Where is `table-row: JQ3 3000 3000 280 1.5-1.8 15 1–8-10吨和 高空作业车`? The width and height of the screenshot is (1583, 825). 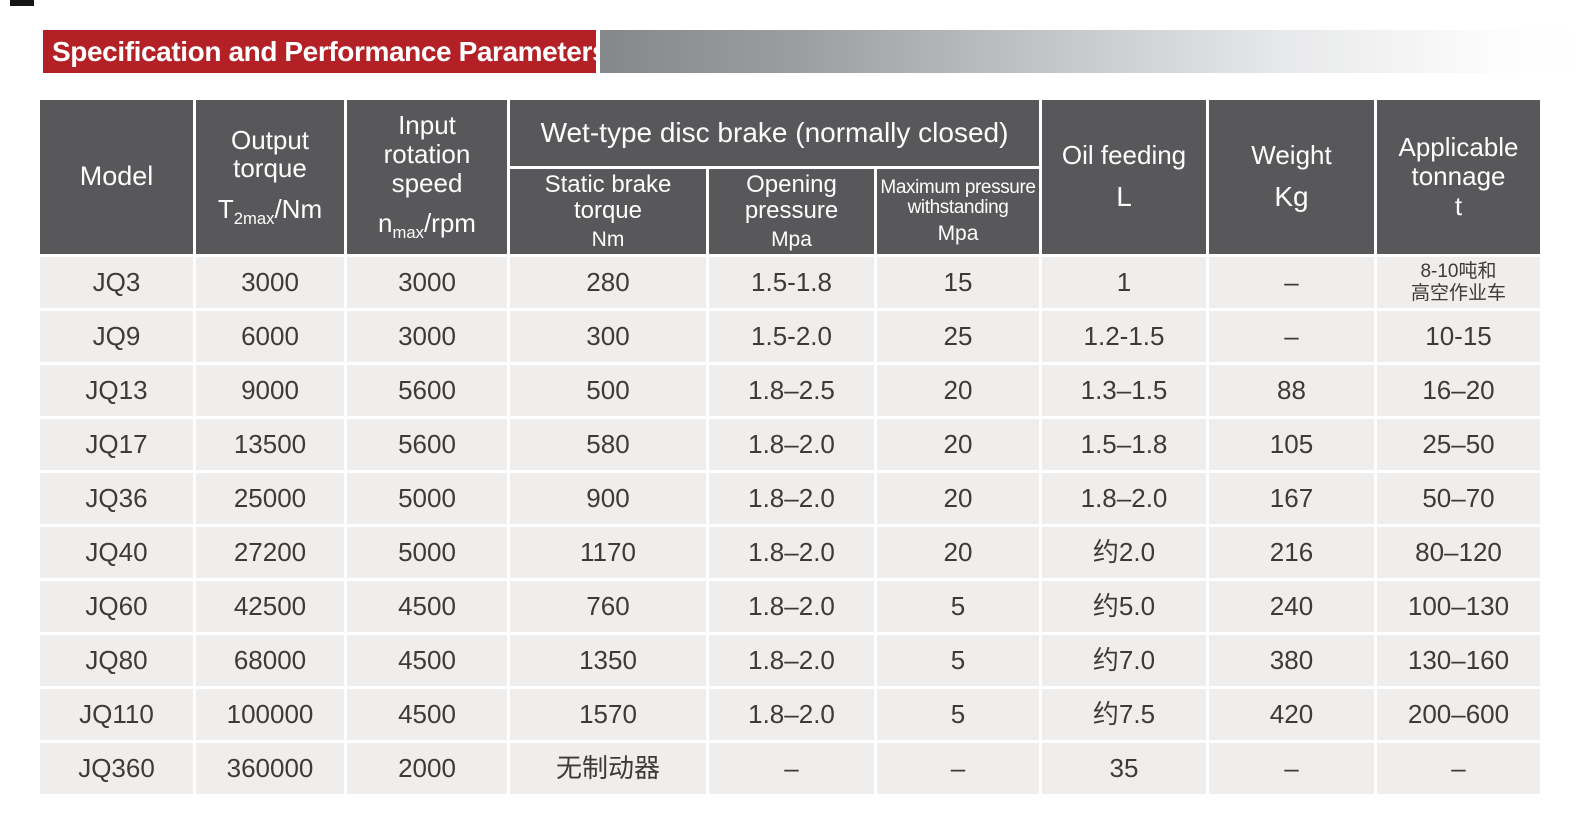
table-row: JQ3 3000 3000 280 1.5-1.8 15 1–8-10吨和 高空作业车 is located at coordinates (790, 282).